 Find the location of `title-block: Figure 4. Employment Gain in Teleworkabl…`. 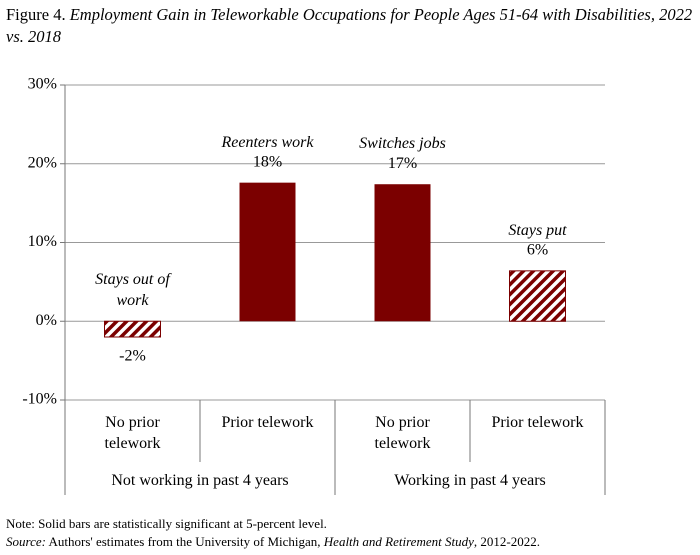

title-block: Figure 4. Employment Gain in Teleworkabl… is located at coordinates (351, 26).